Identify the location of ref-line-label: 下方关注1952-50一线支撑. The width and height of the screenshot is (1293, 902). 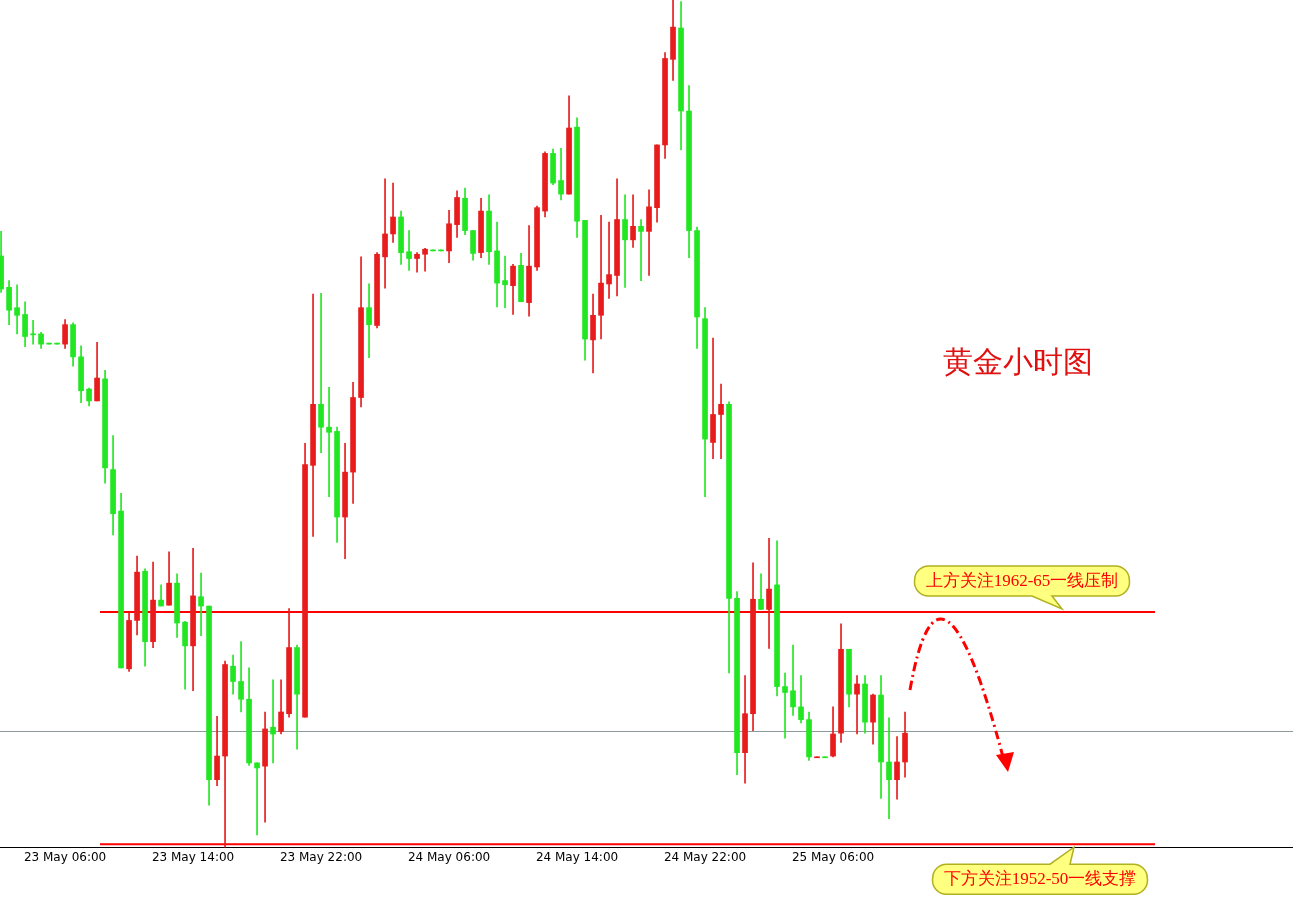
(1040, 879).